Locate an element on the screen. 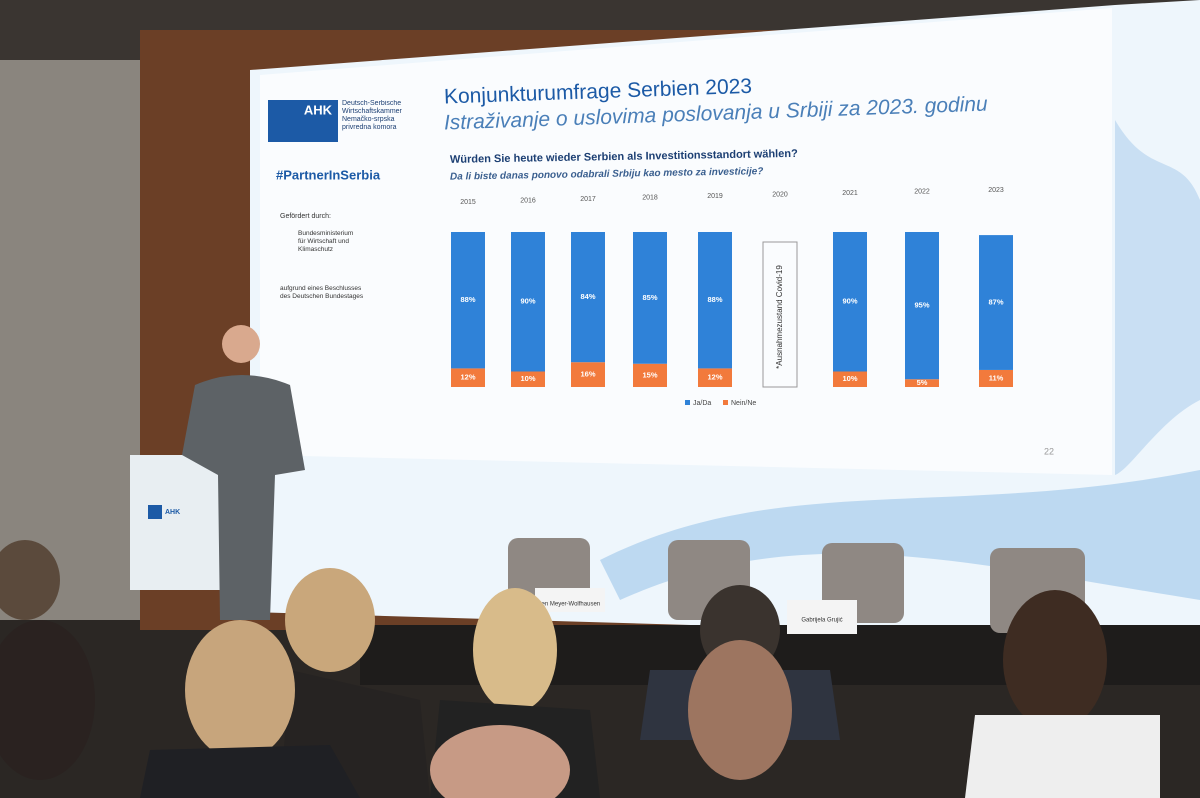 The image size is (1200, 798). value-label: 84% is located at coordinates (587, 296).